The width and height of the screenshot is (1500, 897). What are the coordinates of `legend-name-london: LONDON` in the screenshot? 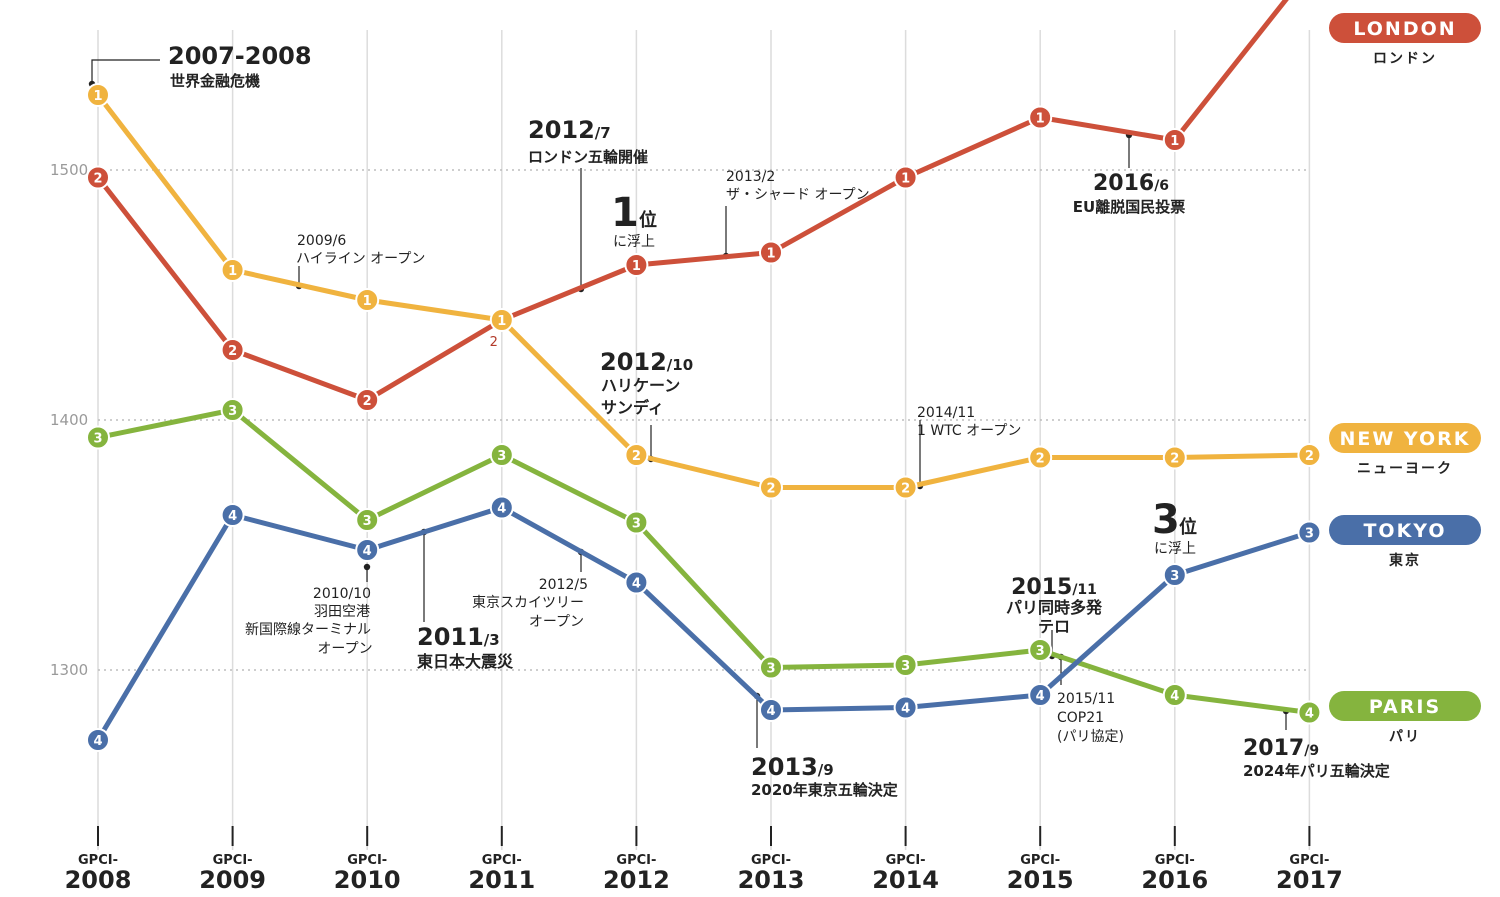 It's located at (1404, 29).